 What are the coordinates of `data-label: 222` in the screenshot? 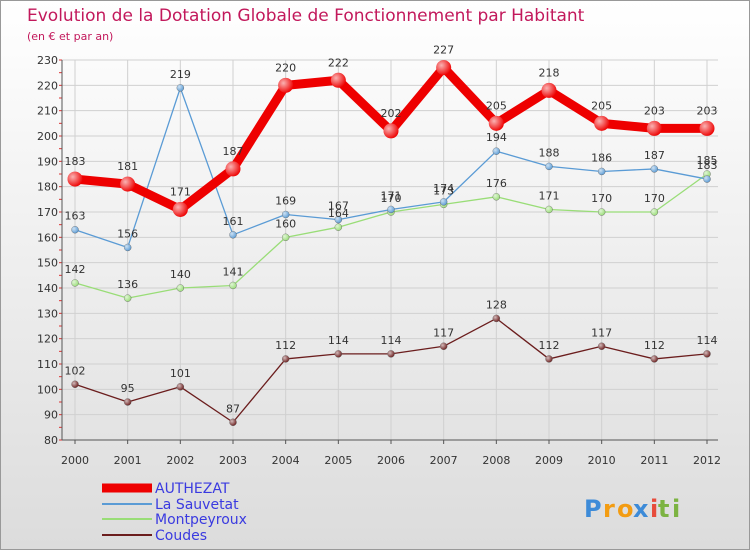 It's located at (338, 62).